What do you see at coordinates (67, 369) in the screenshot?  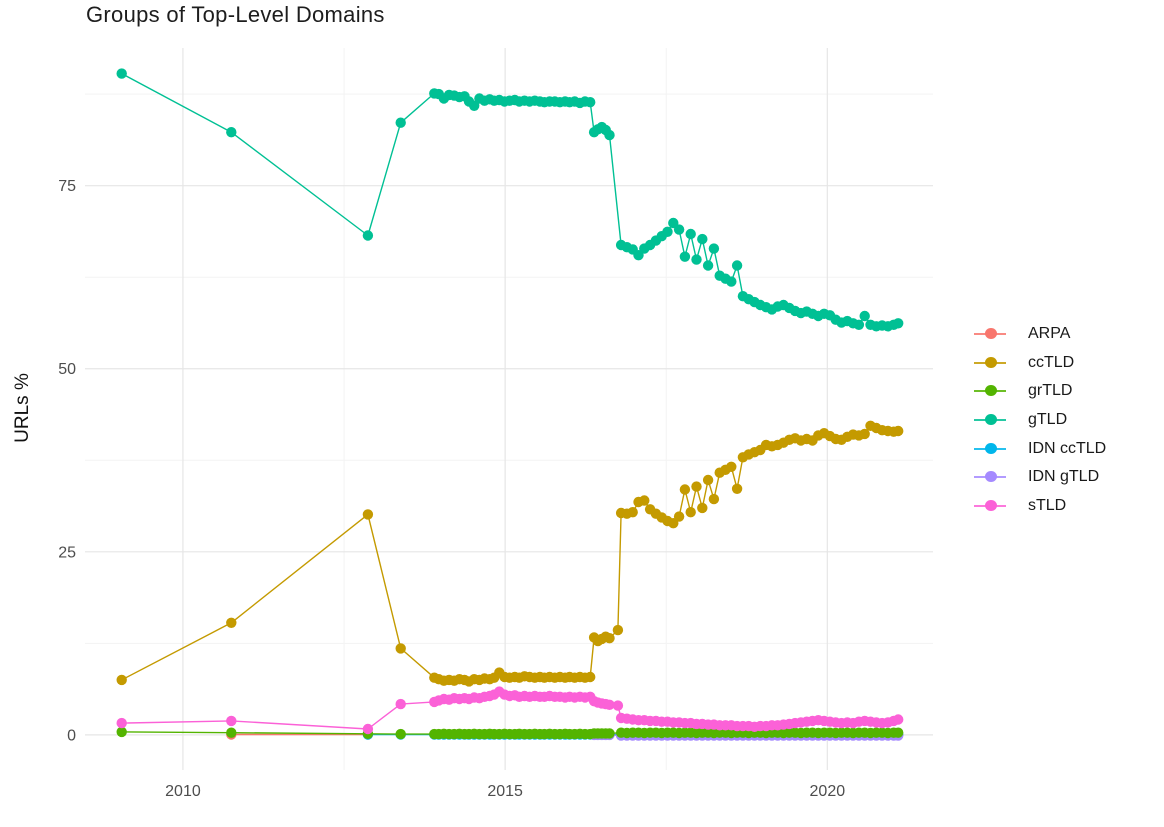 I see `y-tick-label: 50` at bounding box center [67, 369].